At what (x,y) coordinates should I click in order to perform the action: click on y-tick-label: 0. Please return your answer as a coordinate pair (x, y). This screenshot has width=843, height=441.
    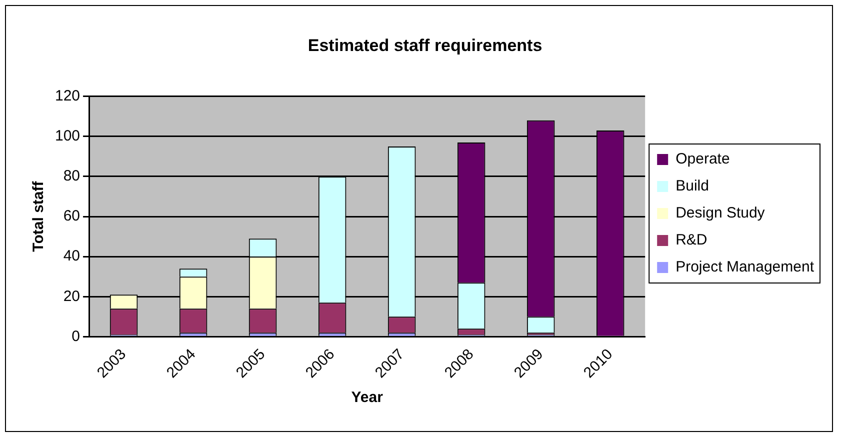
    Looking at the image, I should click on (76, 336).